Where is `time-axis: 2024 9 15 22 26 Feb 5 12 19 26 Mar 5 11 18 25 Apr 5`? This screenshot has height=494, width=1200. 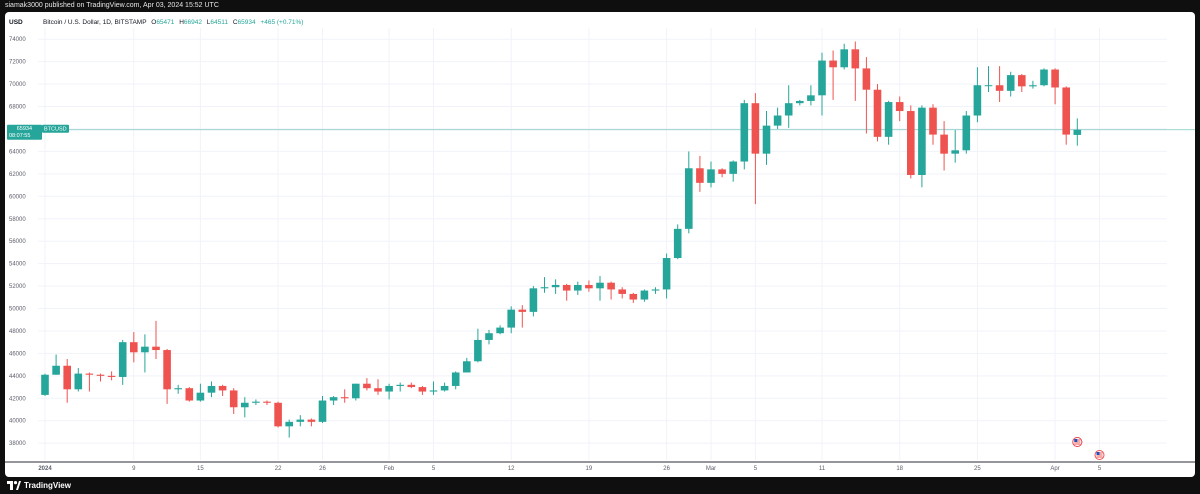 time-axis: 2024 9 15 22 26 Feb 5 12 19 26 Mar 5 11 18 25 Apr 5 is located at coordinates (600, 466).